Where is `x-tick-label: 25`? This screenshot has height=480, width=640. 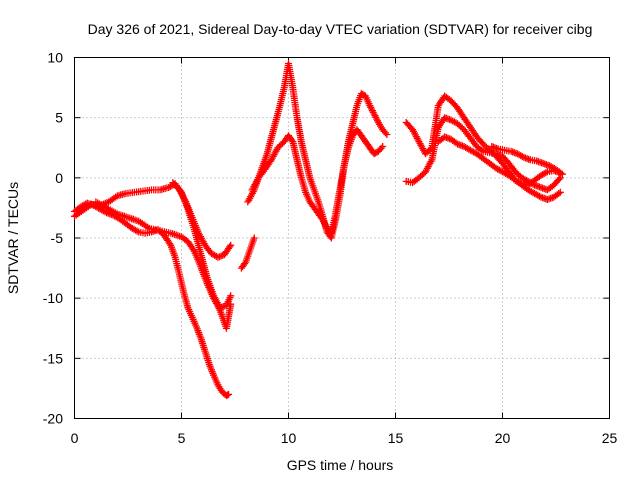
x-tick-label: 25 is located at coordinates (610, 438).